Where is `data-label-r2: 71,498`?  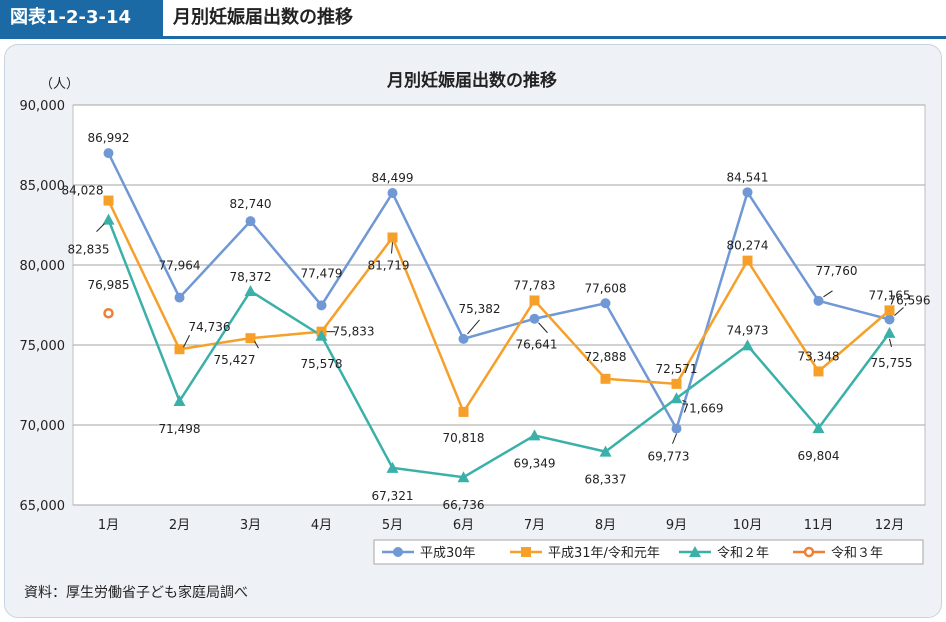
data-label-r2: 71,498 is located at coordinates (180, 429).